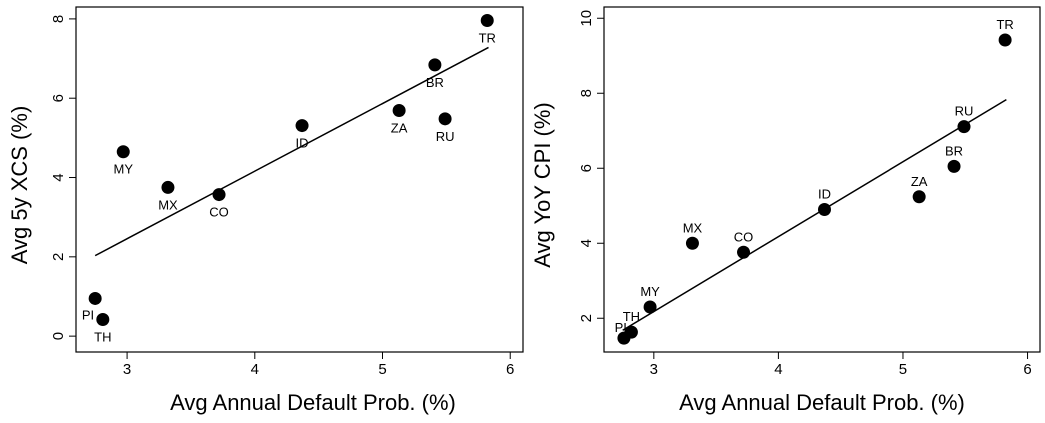 This screenshot has height=423, width=1045. What do you see at coordinates (58, 336) in the screenshot?
I see `y-tick-label: 0` at bounding box center [58, 336].